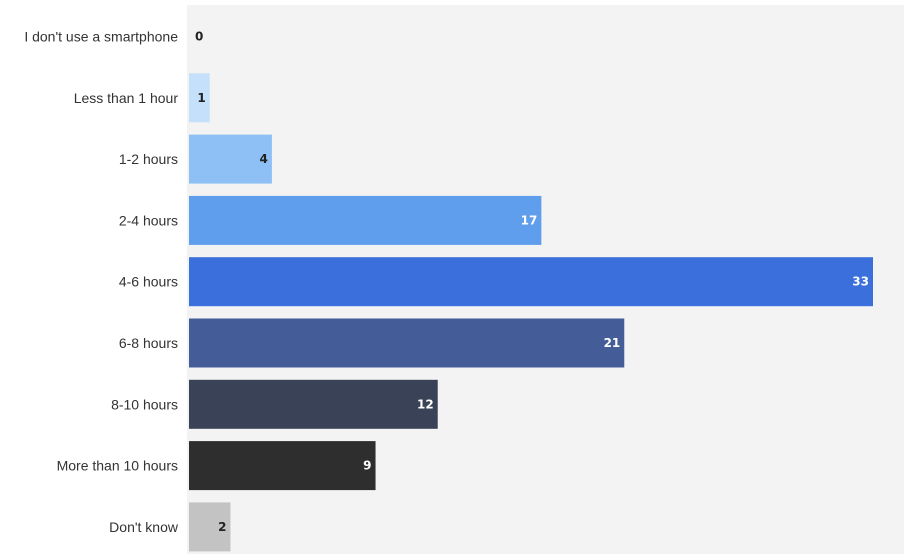  What do you see at coordinates (126, 98) in the screenshot?
I see `category-label: Less than 1 hour` at bounding box center [126, 98].